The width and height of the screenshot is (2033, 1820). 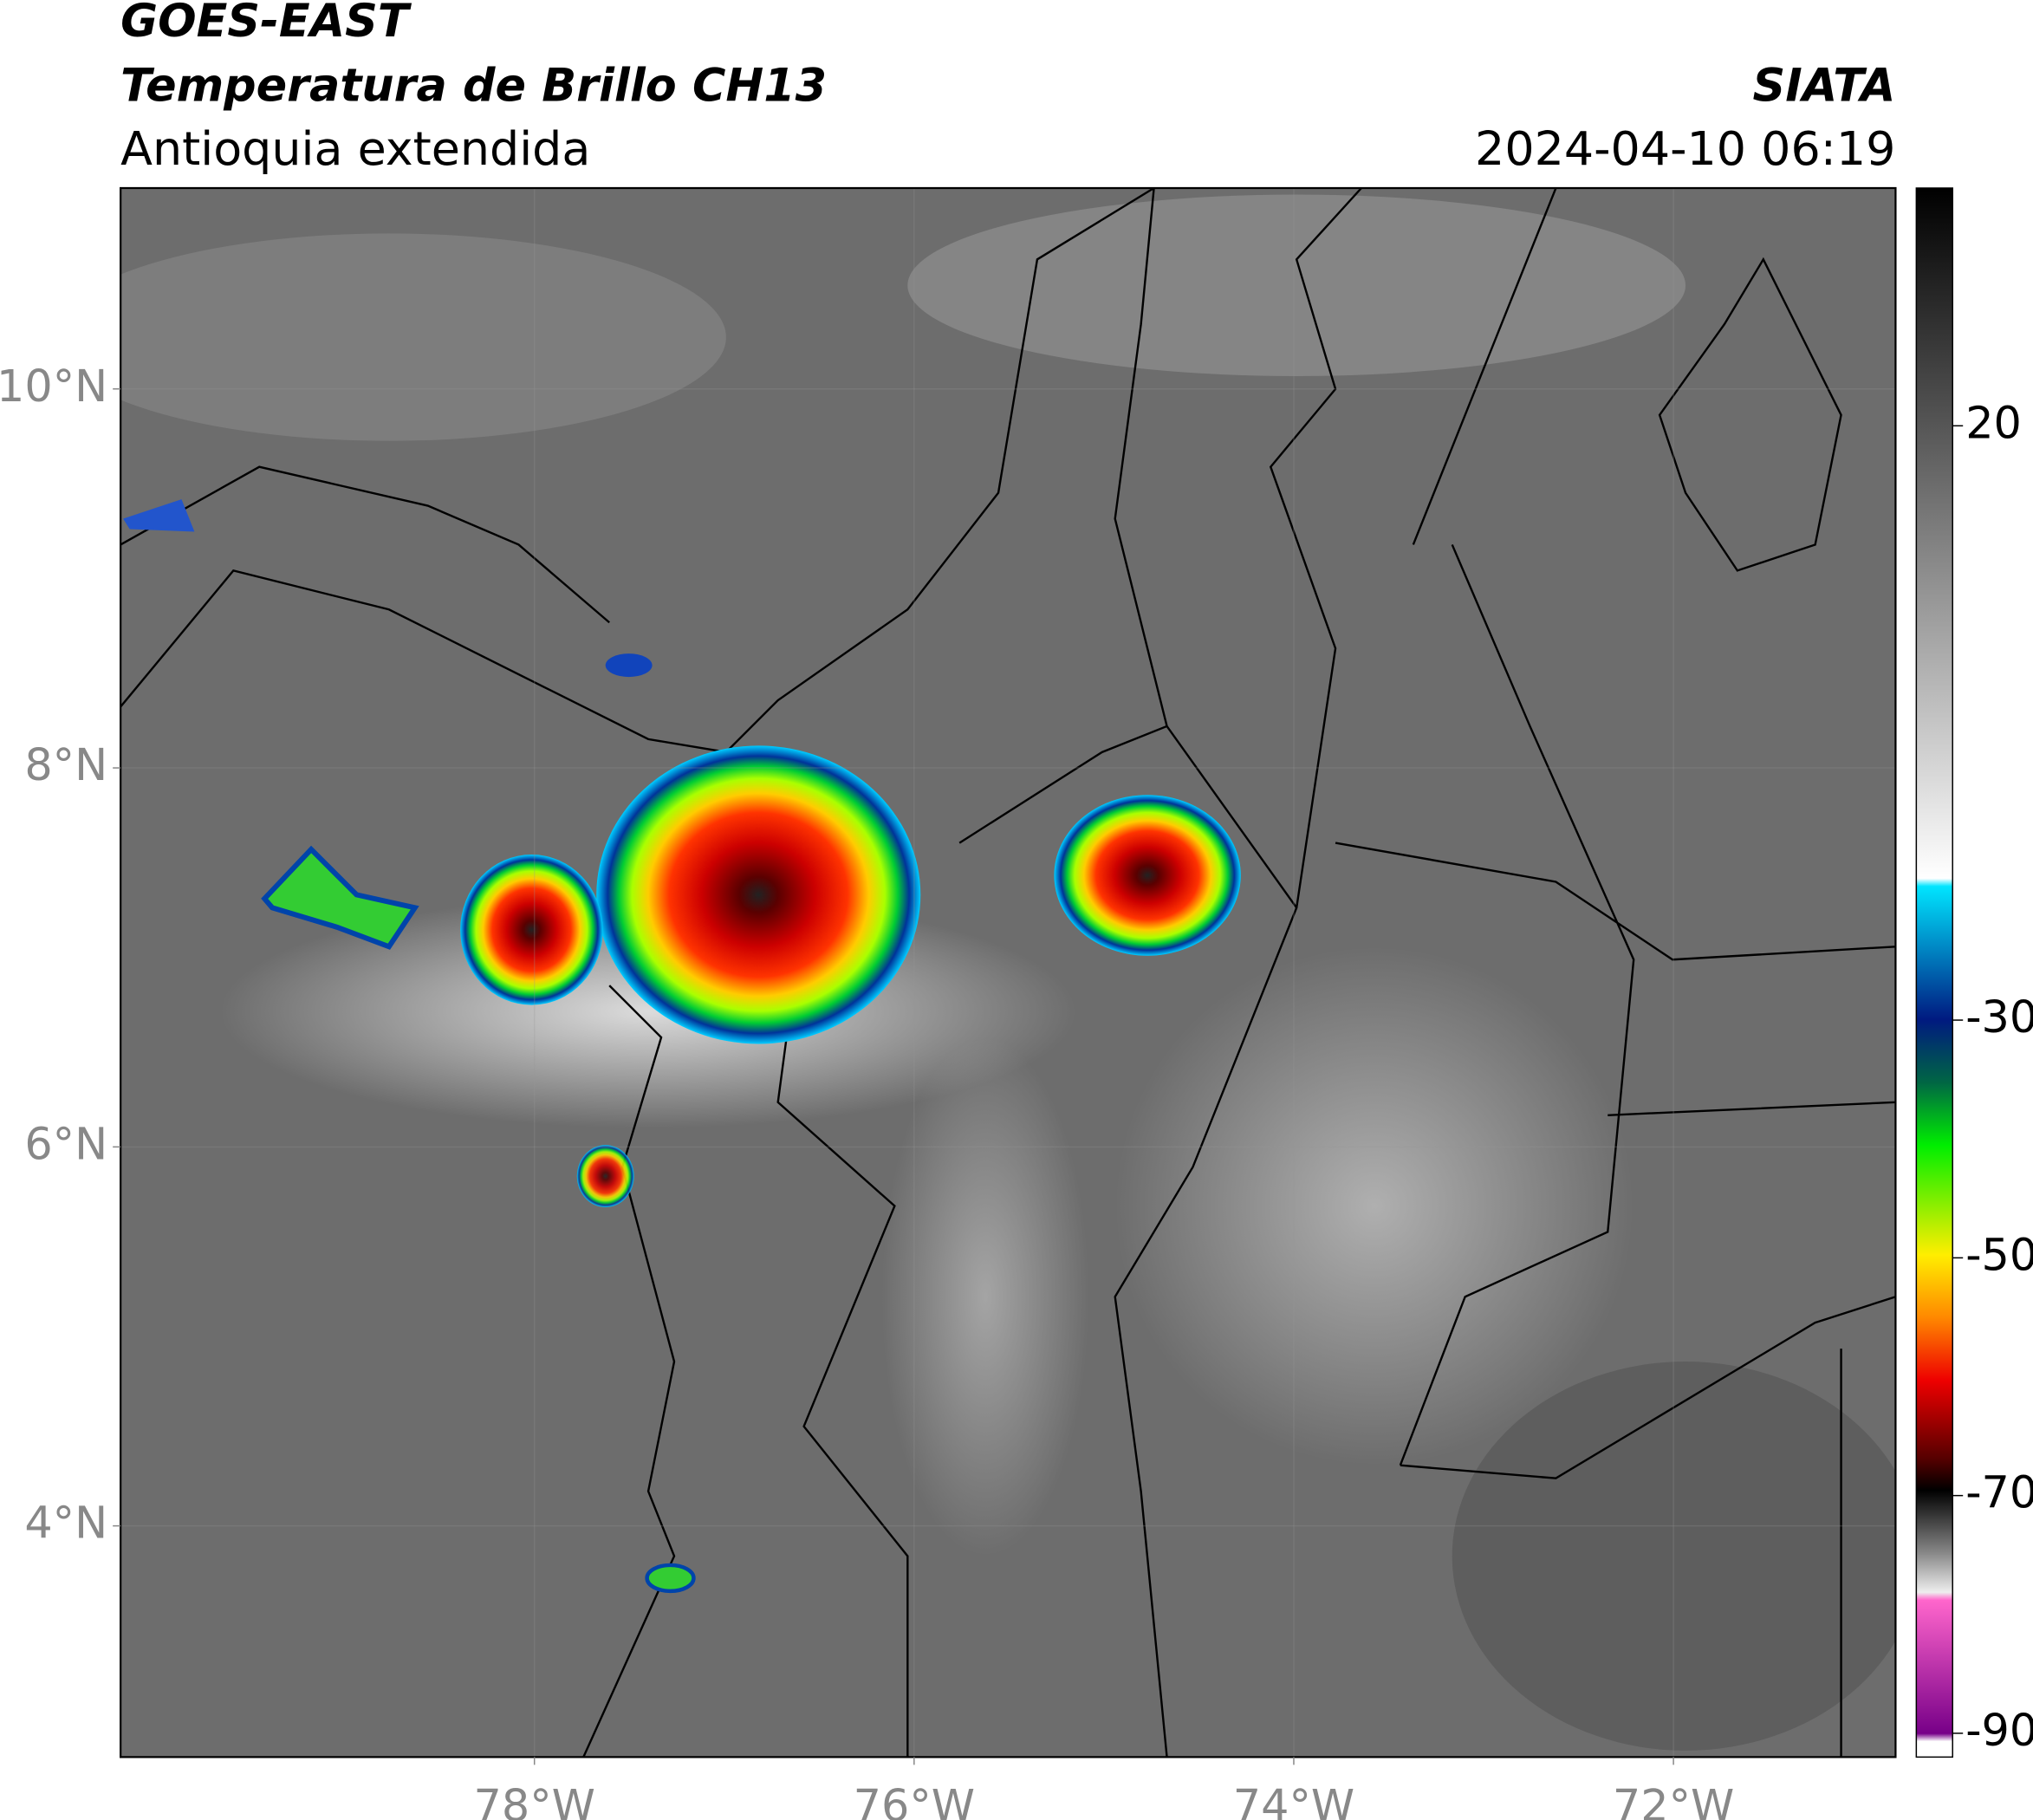 What do you see at coordinates (1824, 86) in the screenshot?
I see `source: SIATA` at bounding box center [1824, 86].